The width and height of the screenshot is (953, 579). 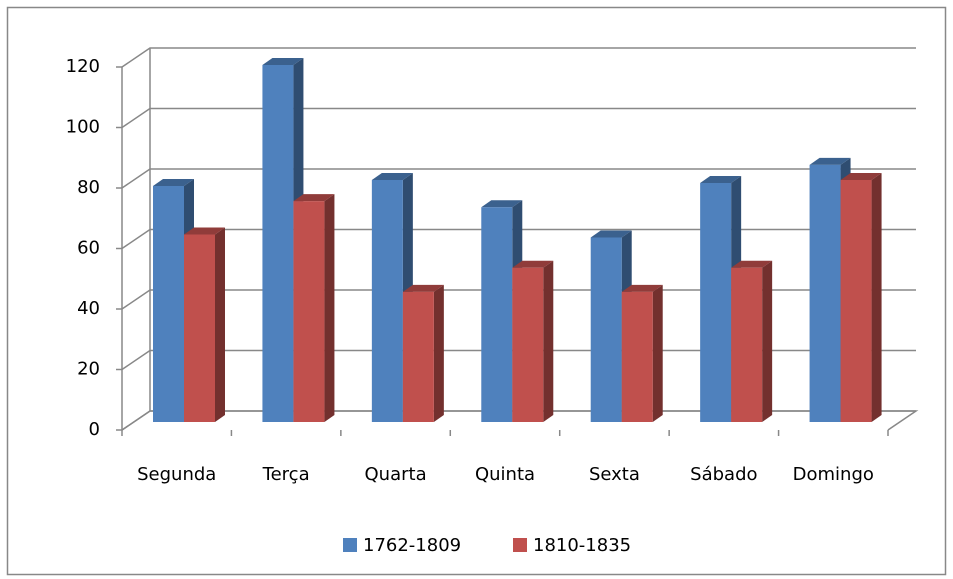 I want to click on y-tick-label: 100, so click(x=83, y=127).